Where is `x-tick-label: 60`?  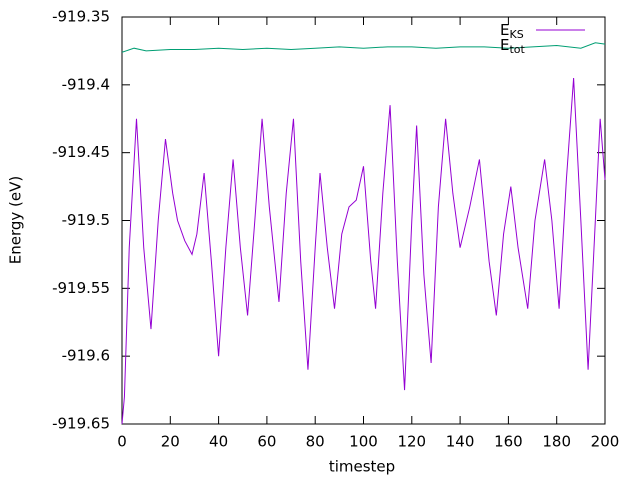
x-tick-label: 60 is located at coordinates (266, 442).